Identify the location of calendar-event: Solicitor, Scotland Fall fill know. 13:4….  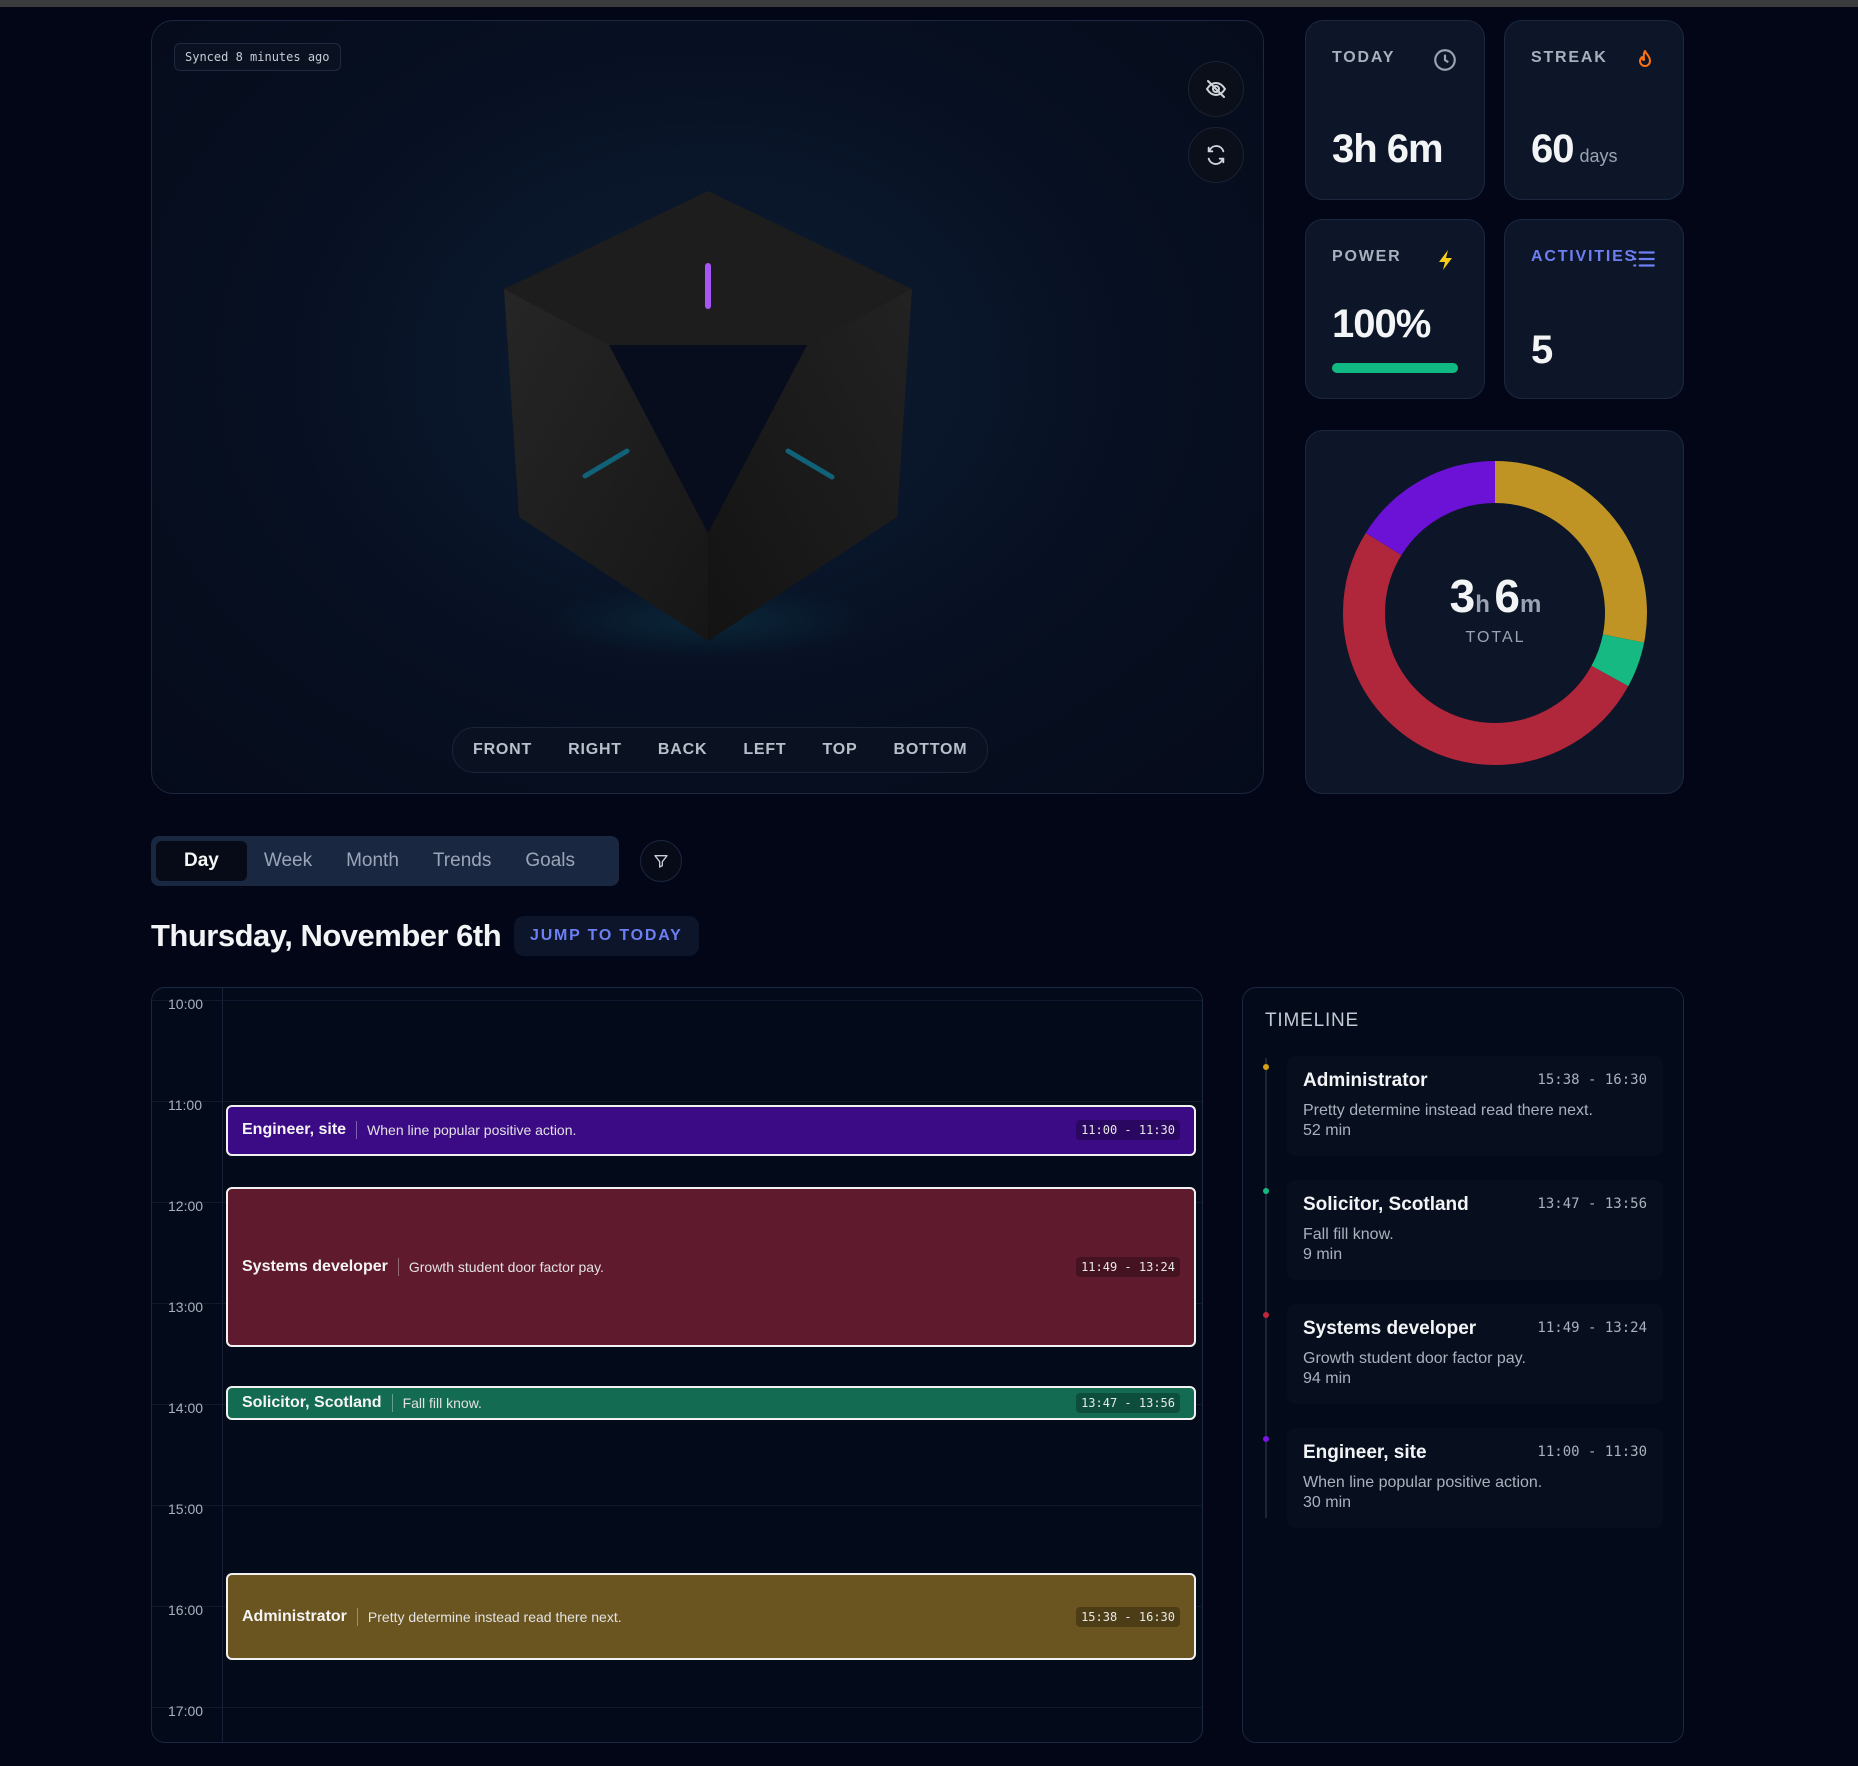
(711, 1403).